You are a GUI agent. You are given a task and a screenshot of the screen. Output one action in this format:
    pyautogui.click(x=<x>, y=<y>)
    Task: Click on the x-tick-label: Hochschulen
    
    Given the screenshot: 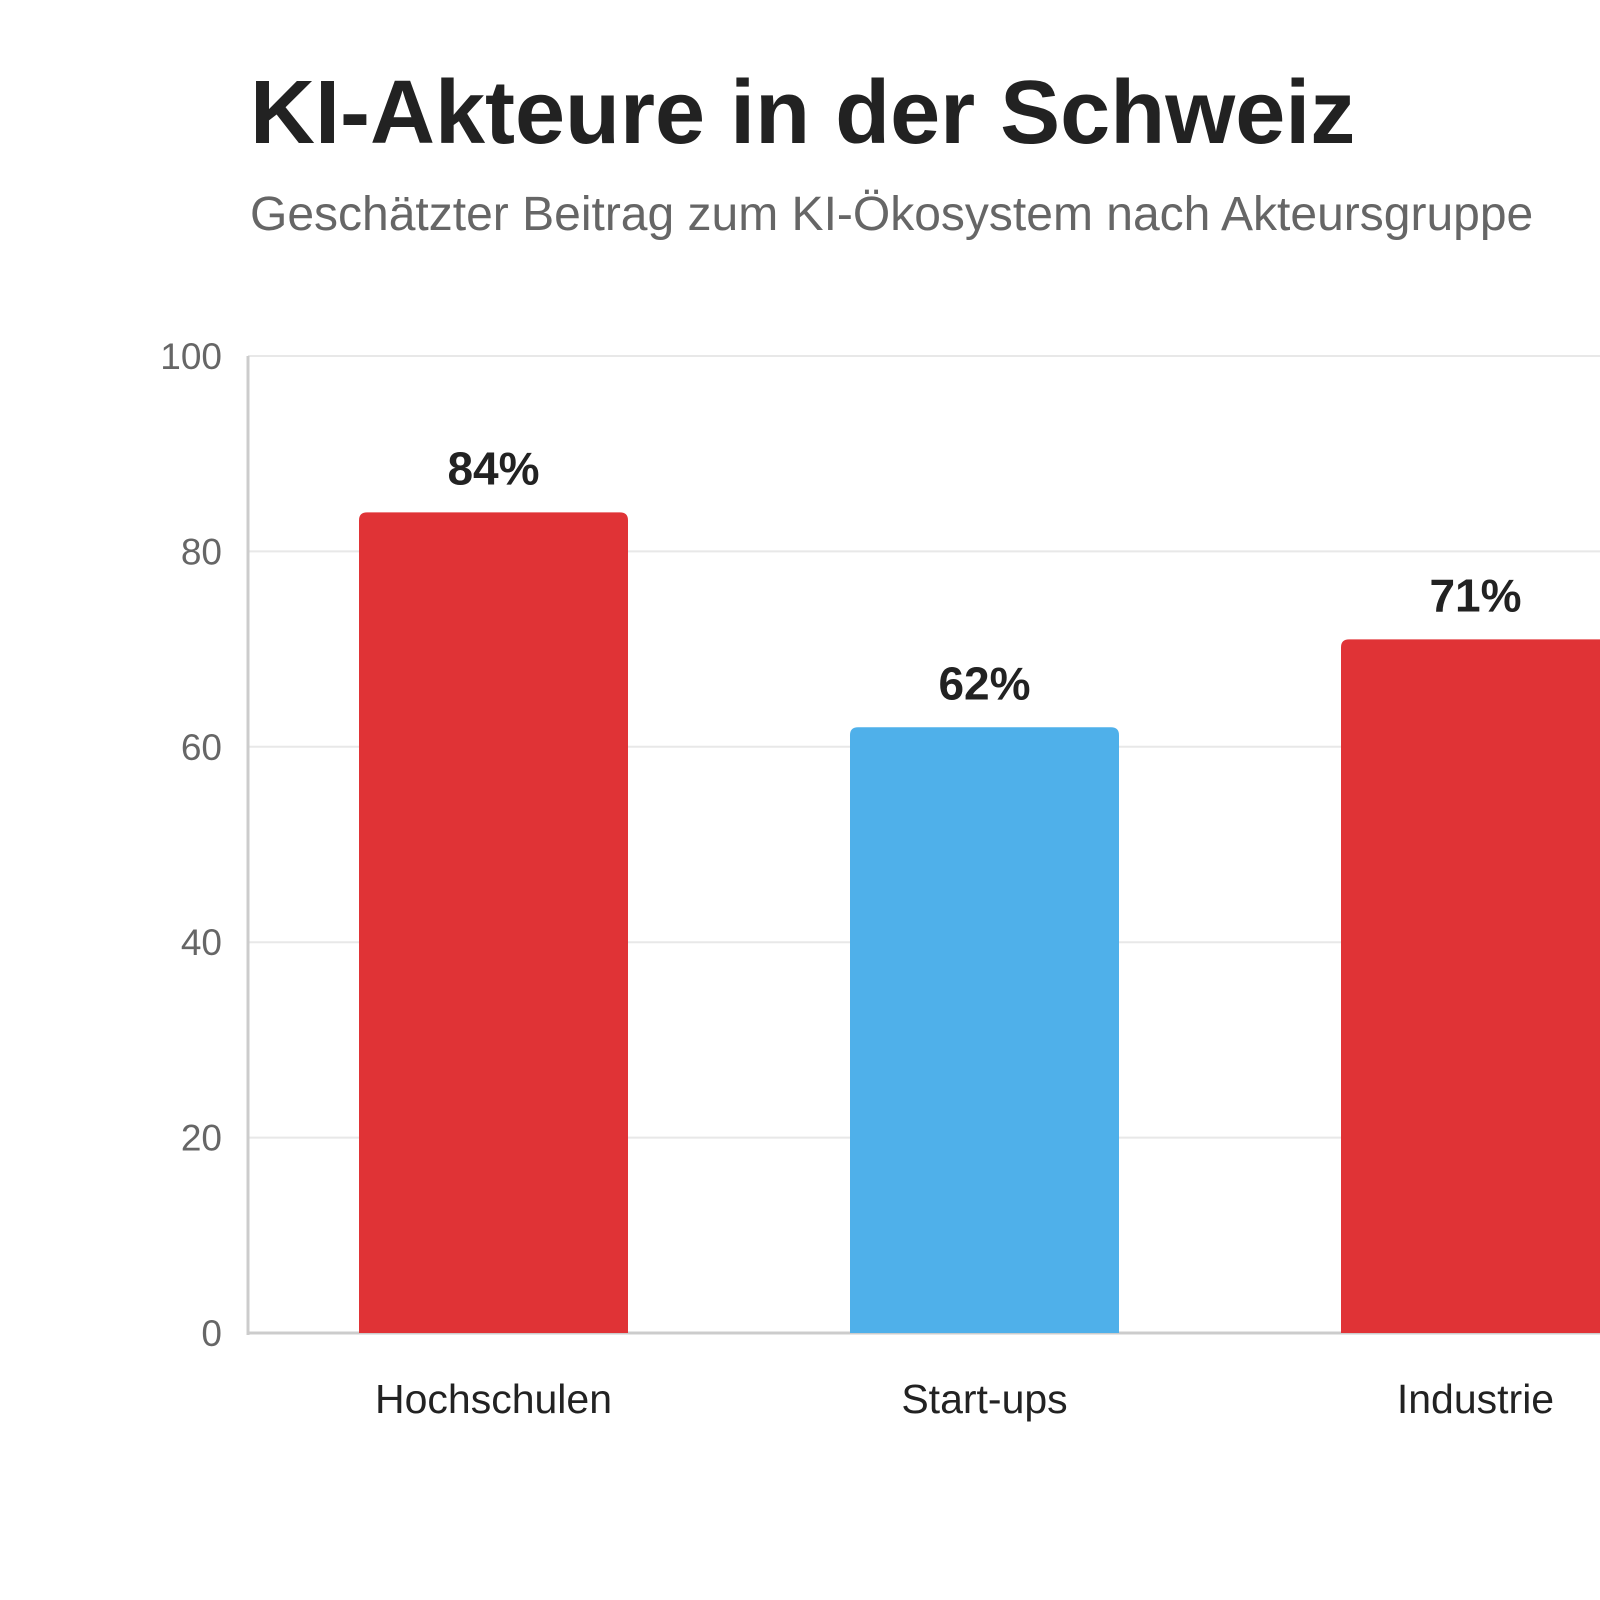 What is the action you would take?
    pyautogui.click(x=493, y=1399)
    